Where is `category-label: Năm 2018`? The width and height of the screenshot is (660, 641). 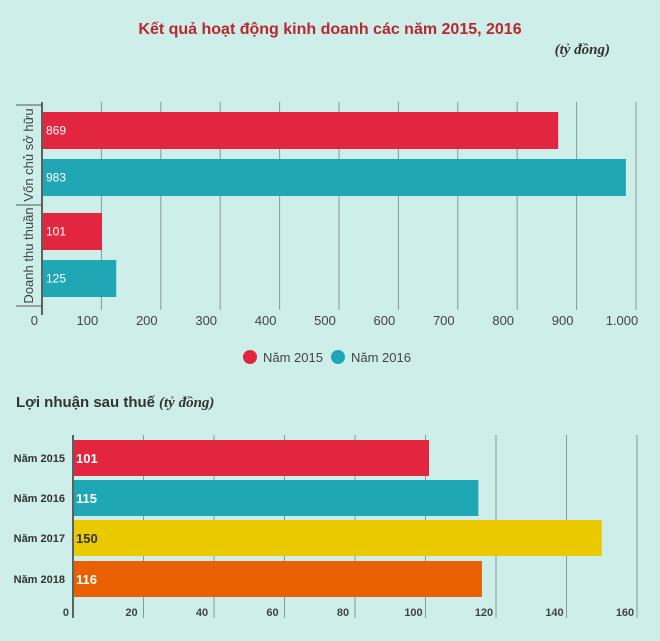 category-label: Năm 2018 is located at coordinates (39, 580).